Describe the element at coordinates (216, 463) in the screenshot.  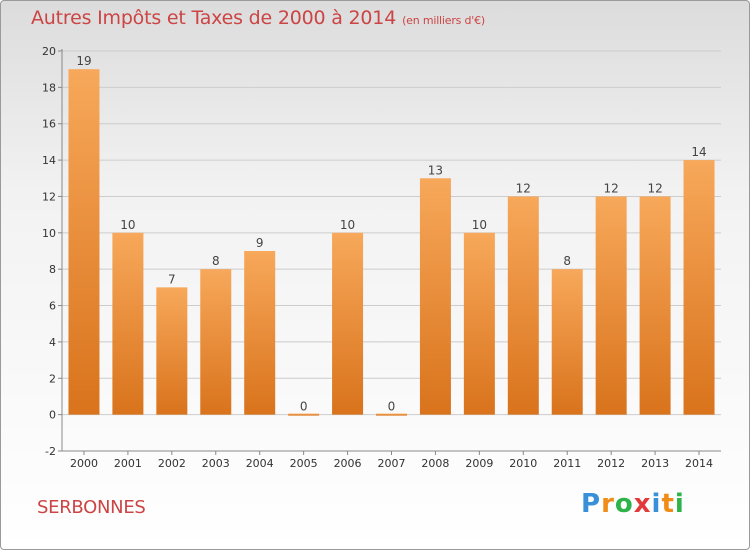
I see `x-tick-label: 2003` at that location.